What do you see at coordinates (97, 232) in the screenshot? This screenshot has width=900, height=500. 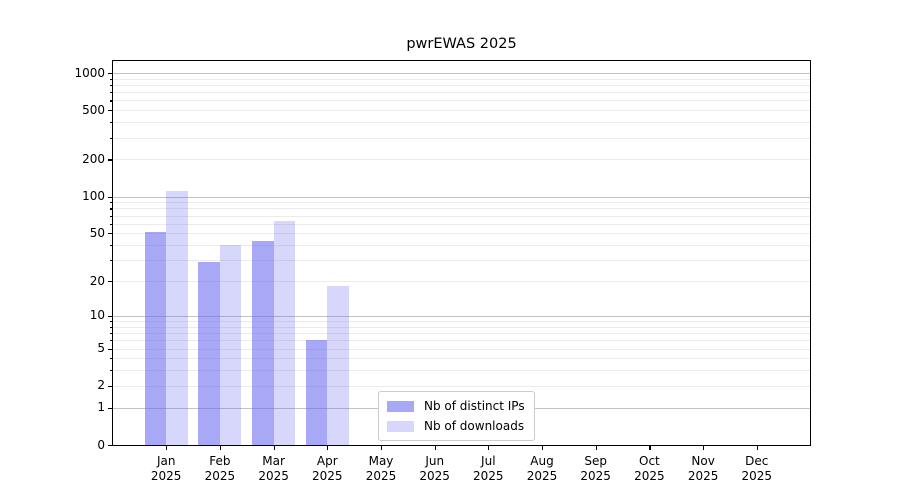 I see `y-tick-label: 50` at bounding box center [97, 232].